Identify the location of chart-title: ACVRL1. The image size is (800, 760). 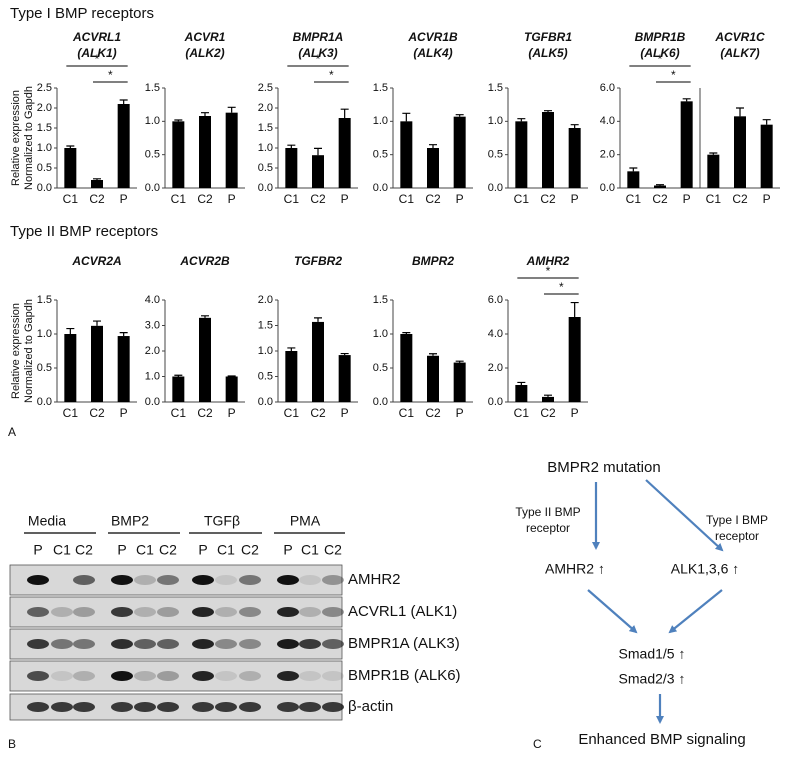
(96, 37).